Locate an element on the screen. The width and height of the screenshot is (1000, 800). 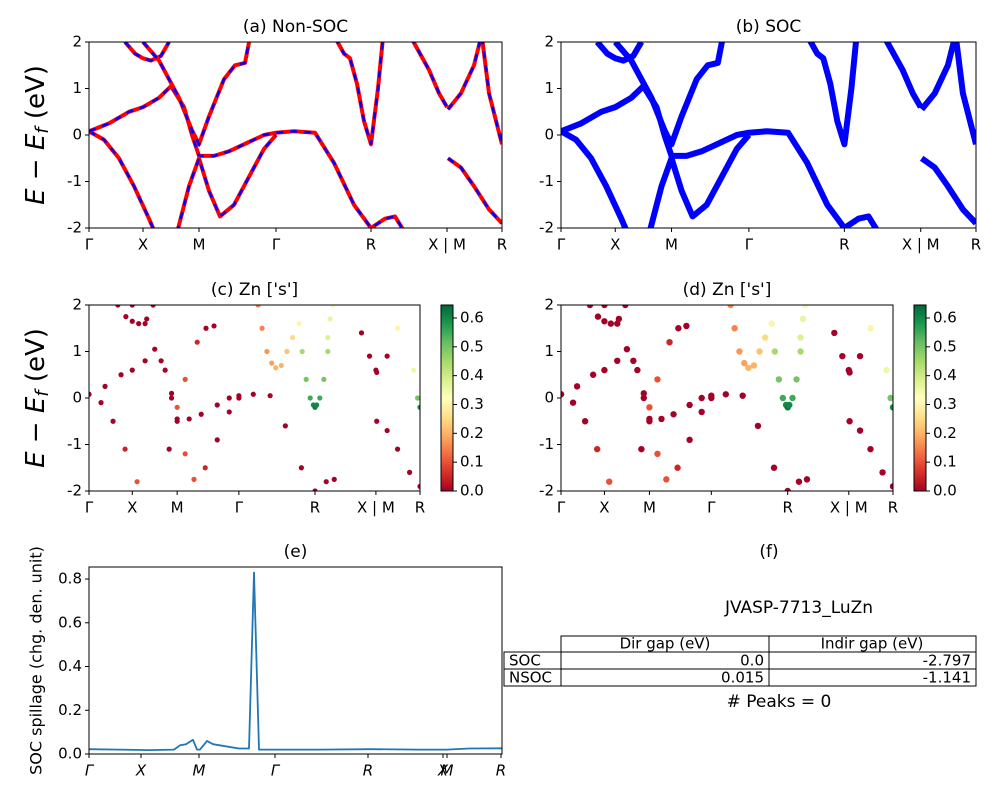
y-tick-label: 0.8 is located at coordinates (70, 579).